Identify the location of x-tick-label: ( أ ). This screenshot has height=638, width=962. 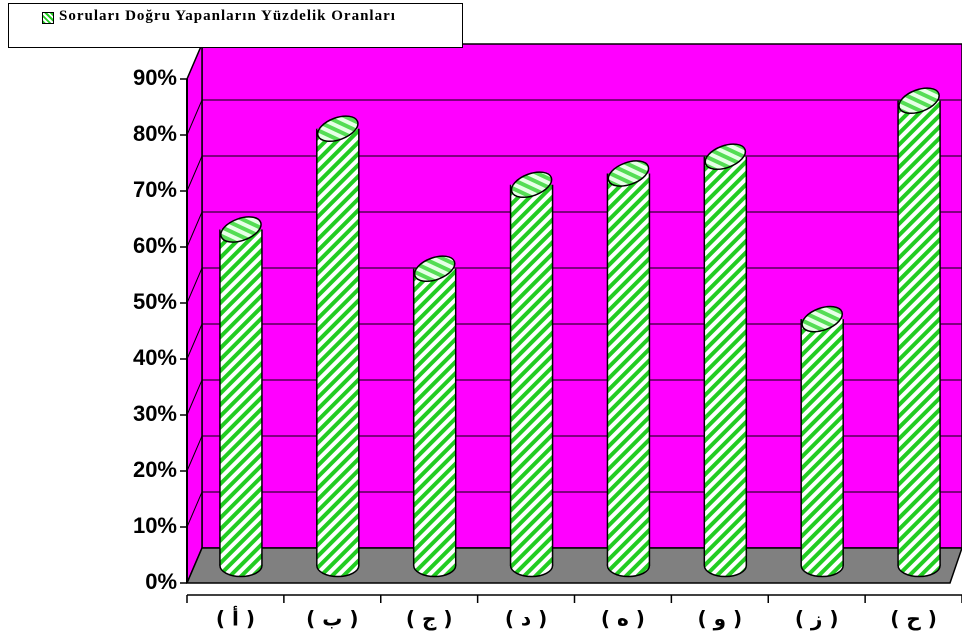
(235, 618).